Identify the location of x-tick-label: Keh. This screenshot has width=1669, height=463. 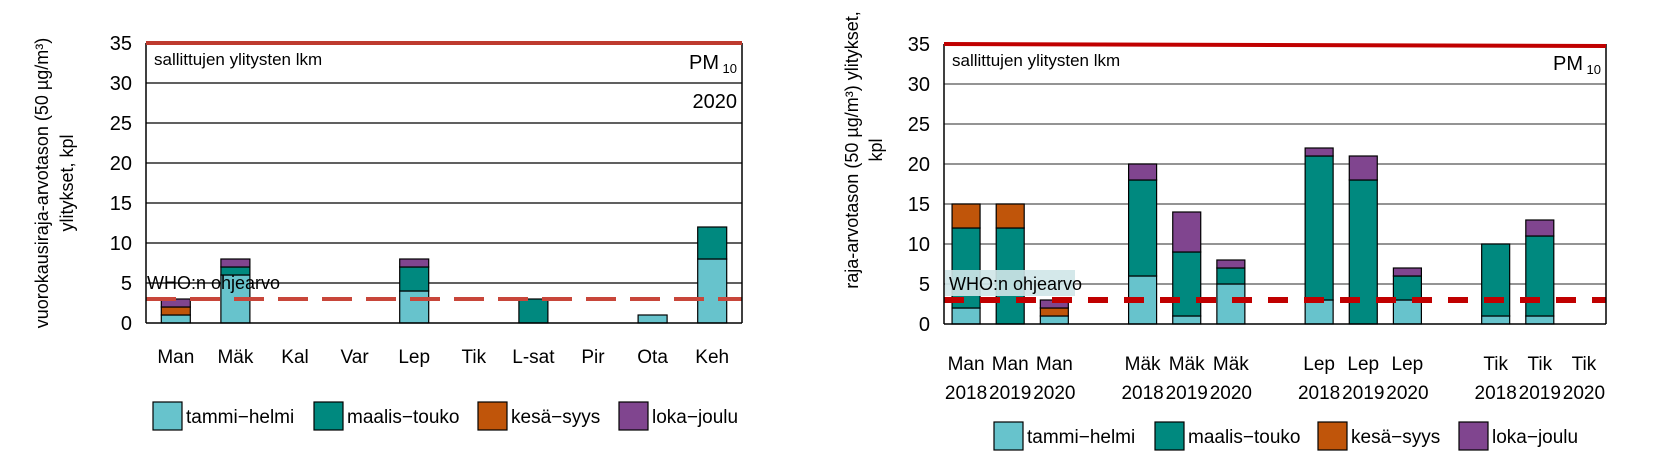
(712, 357).